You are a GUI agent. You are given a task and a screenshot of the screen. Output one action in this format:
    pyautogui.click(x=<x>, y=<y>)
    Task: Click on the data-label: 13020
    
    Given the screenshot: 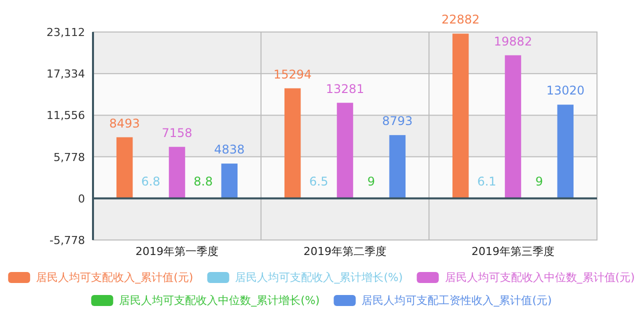 What is the action you would take?
    pyautogui.click(x=565, y=91)
    